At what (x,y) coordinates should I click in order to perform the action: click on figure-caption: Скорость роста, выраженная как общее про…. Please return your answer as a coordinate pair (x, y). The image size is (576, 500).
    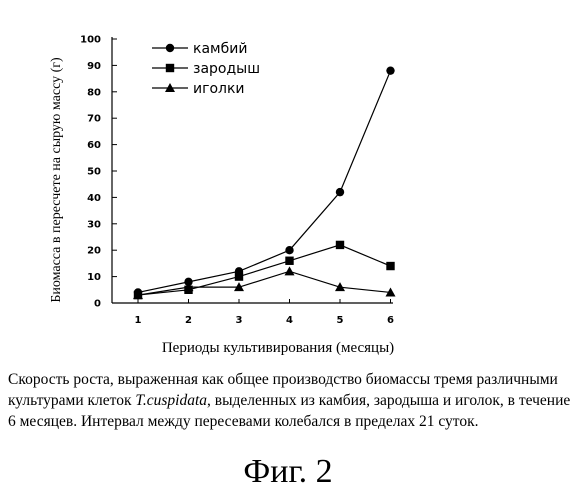
    Looking at the image, I should click on (290, 400).